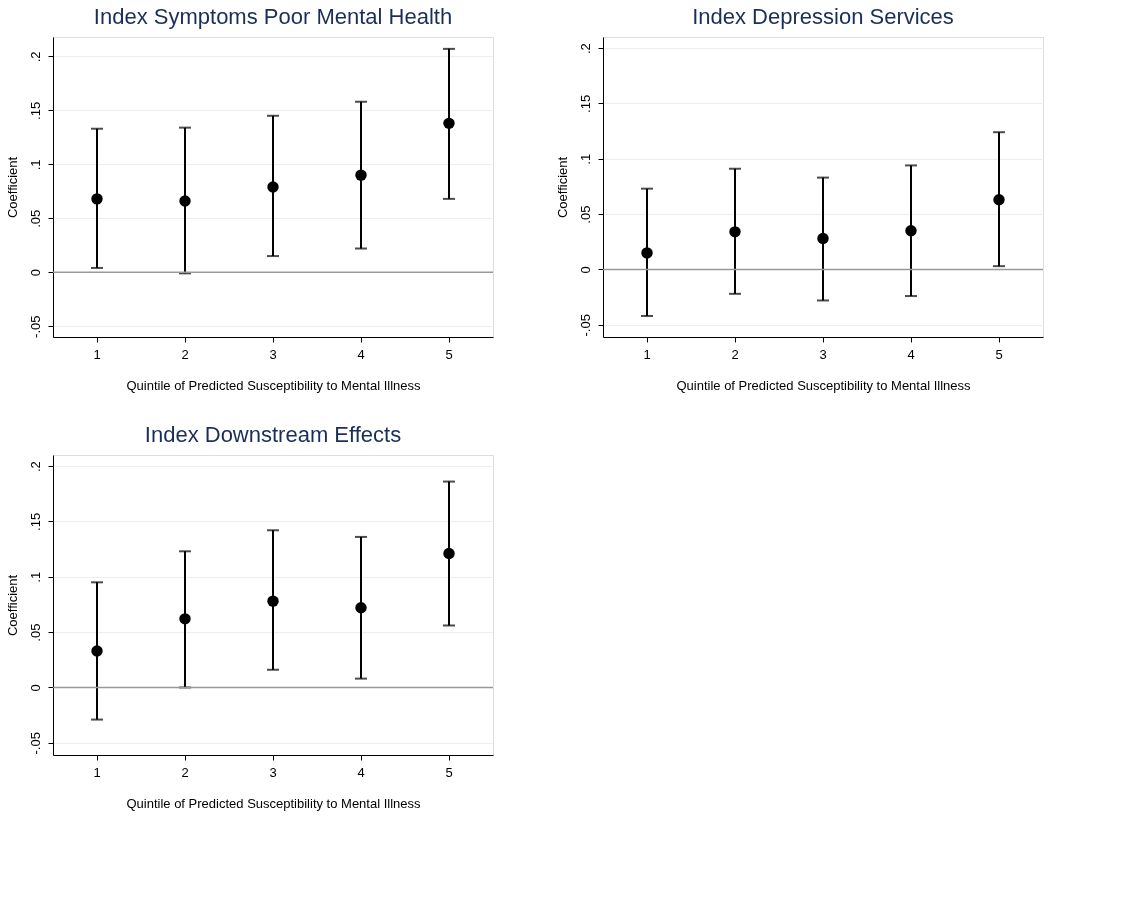  What do you see at coordinates (273, 16) in the screenshot?
I see `chart-title: Index Symptoms Poor Mental Health` at bounding box center [273, 16].